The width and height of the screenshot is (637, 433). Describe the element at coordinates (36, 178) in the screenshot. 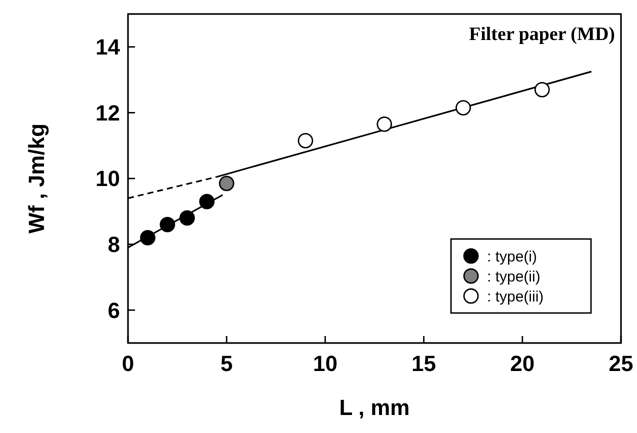

I see `y-axis-title: Wf , Jm/kg` at that location.